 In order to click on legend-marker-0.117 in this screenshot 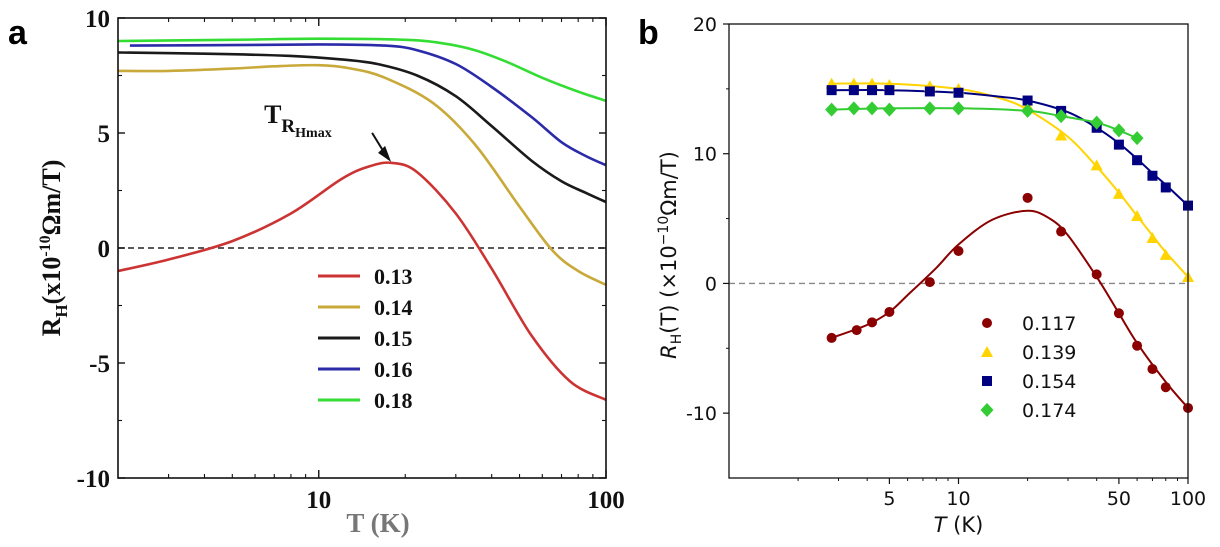, I will do `click(987, 323)`.